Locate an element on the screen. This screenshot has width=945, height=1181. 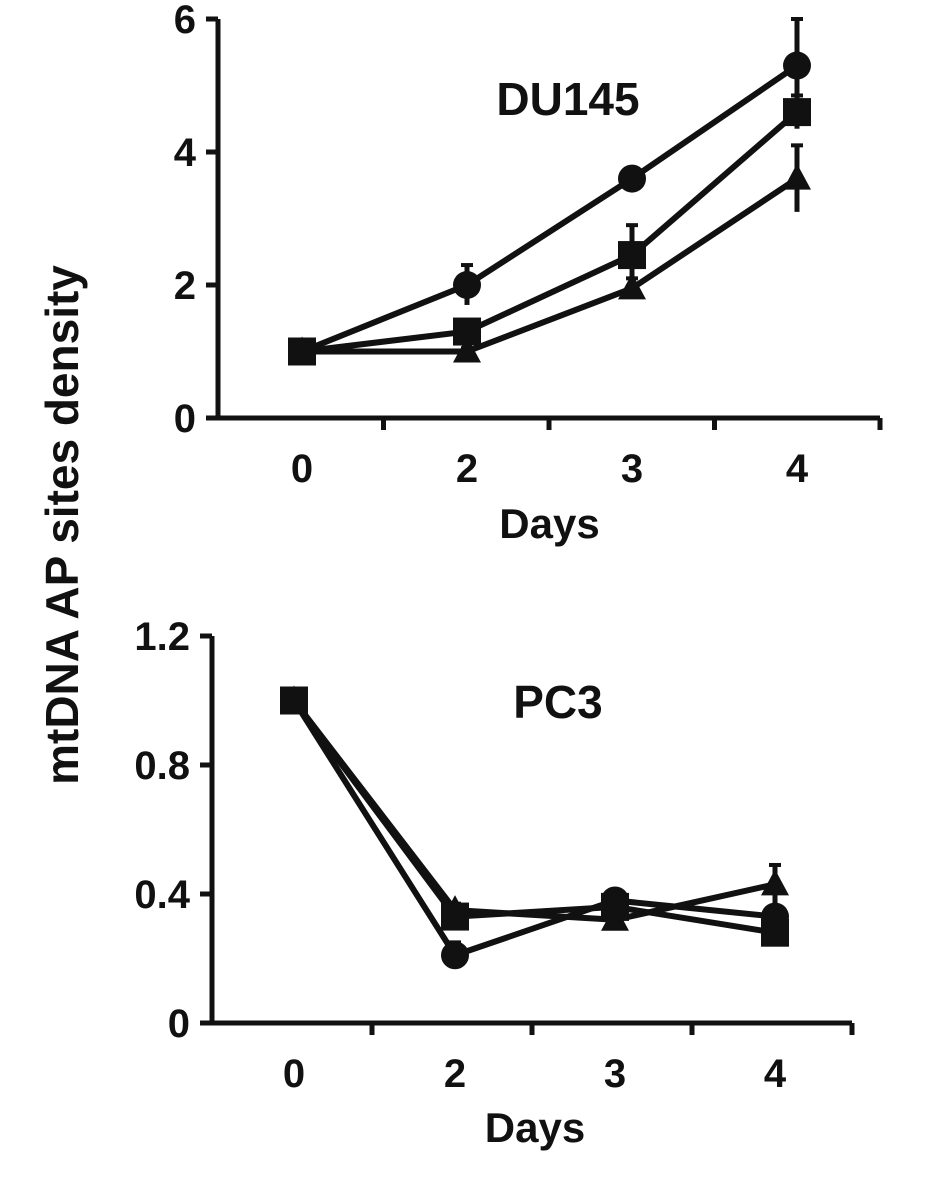
y-tick-label: 0.8 is located at coordinates (162, 766).